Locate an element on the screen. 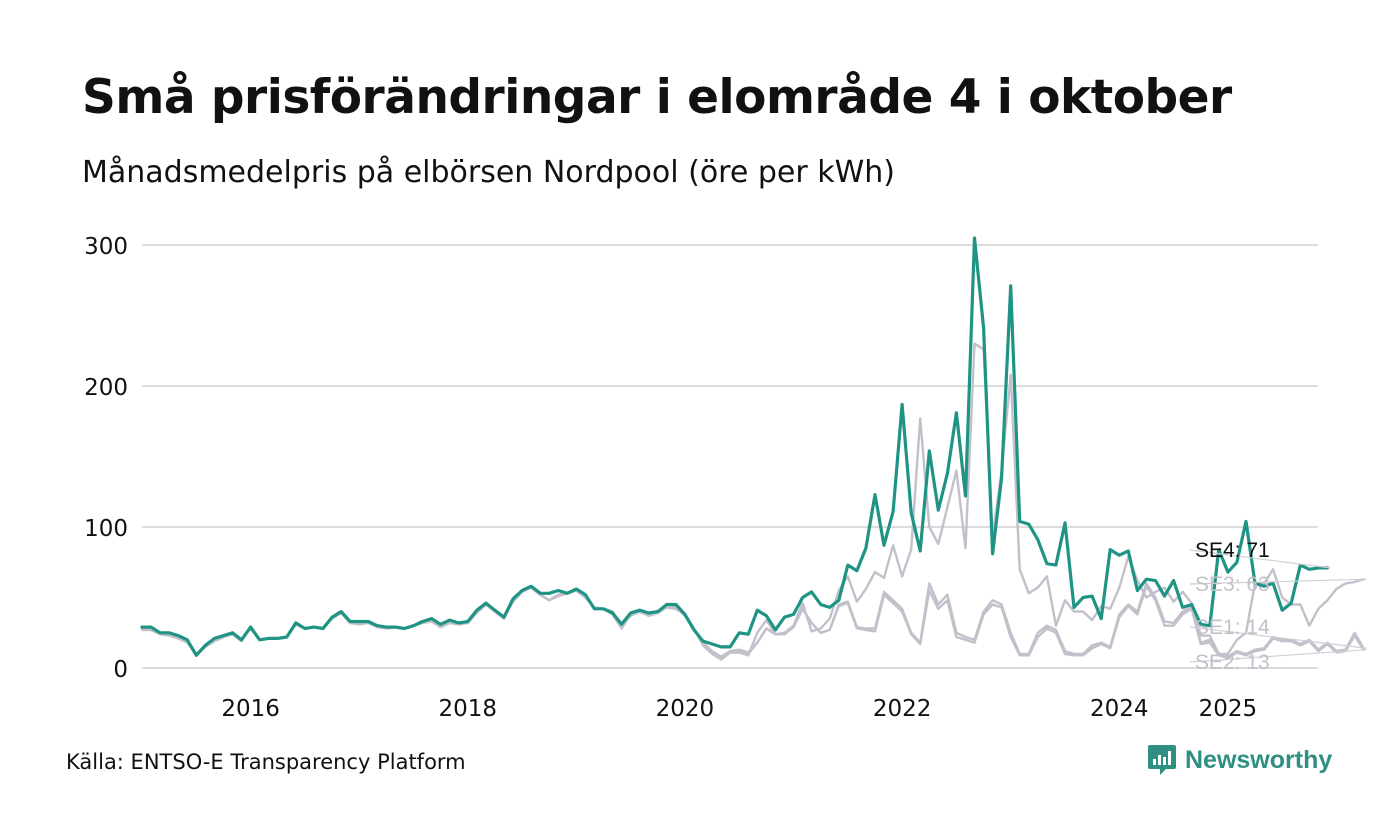 The height and width of the screenshot is (840, 1400). y-tick-label-200: 200 is located at coordinates (106, 388).